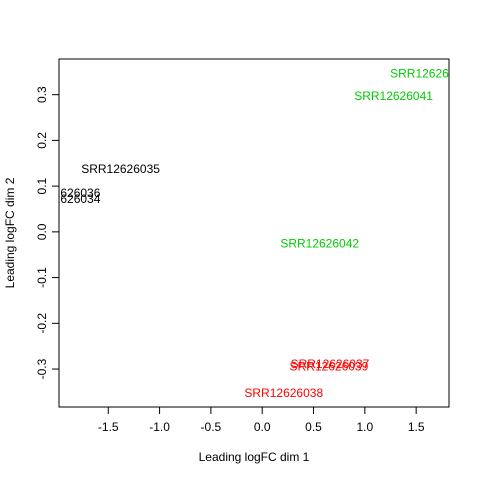  What do you see at coordinates (61, 193) in the screenshot?
I see `point-label: SRR12626036` at bounding box center [61, 193].